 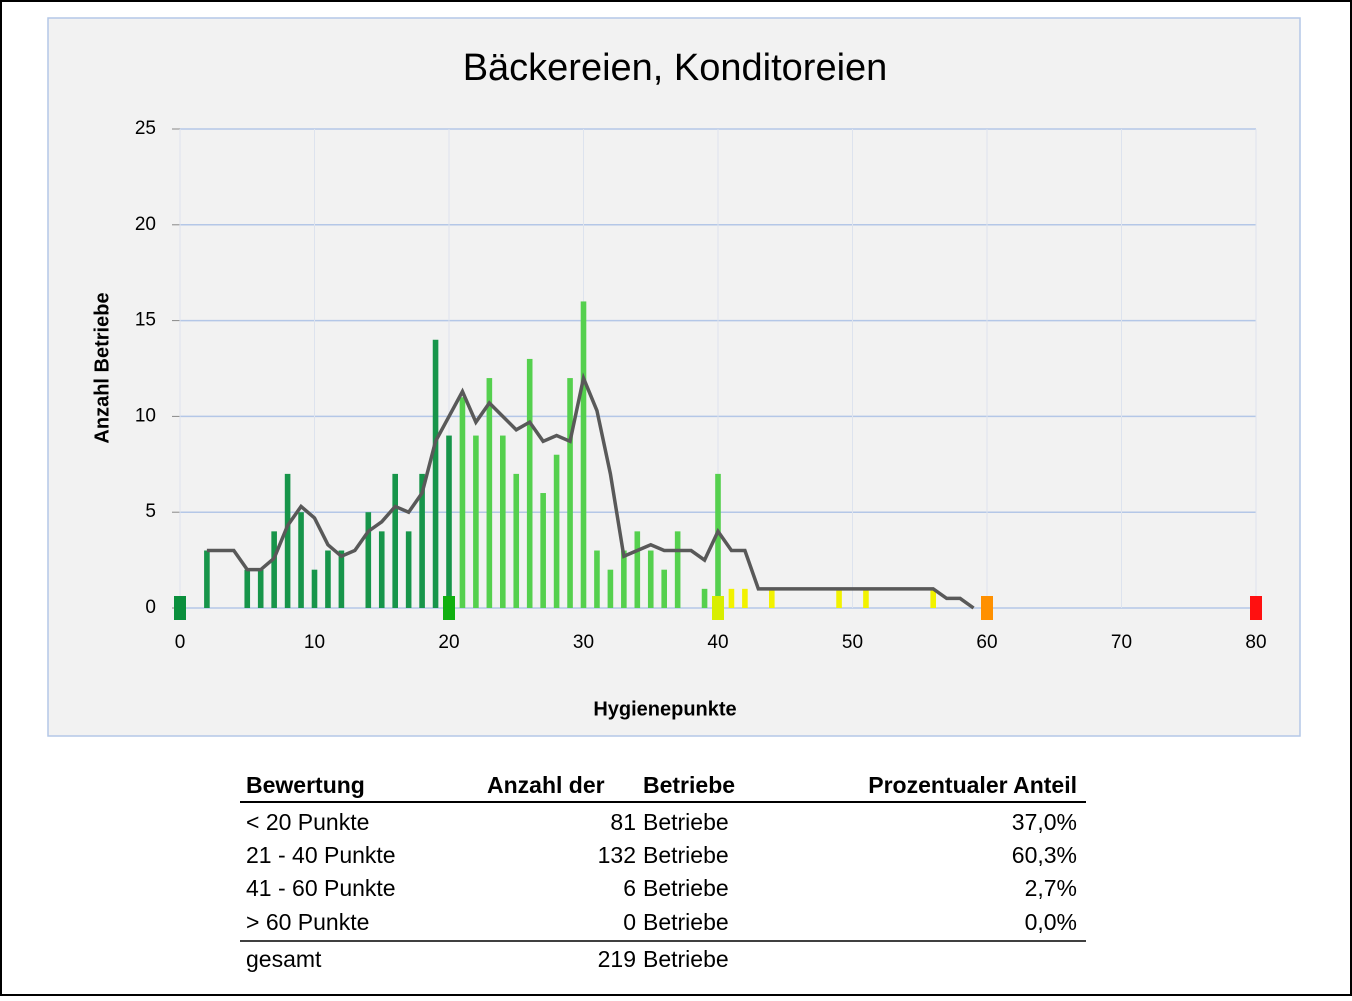 I want to click on table-cell: 132, so click(x=617, y=855).